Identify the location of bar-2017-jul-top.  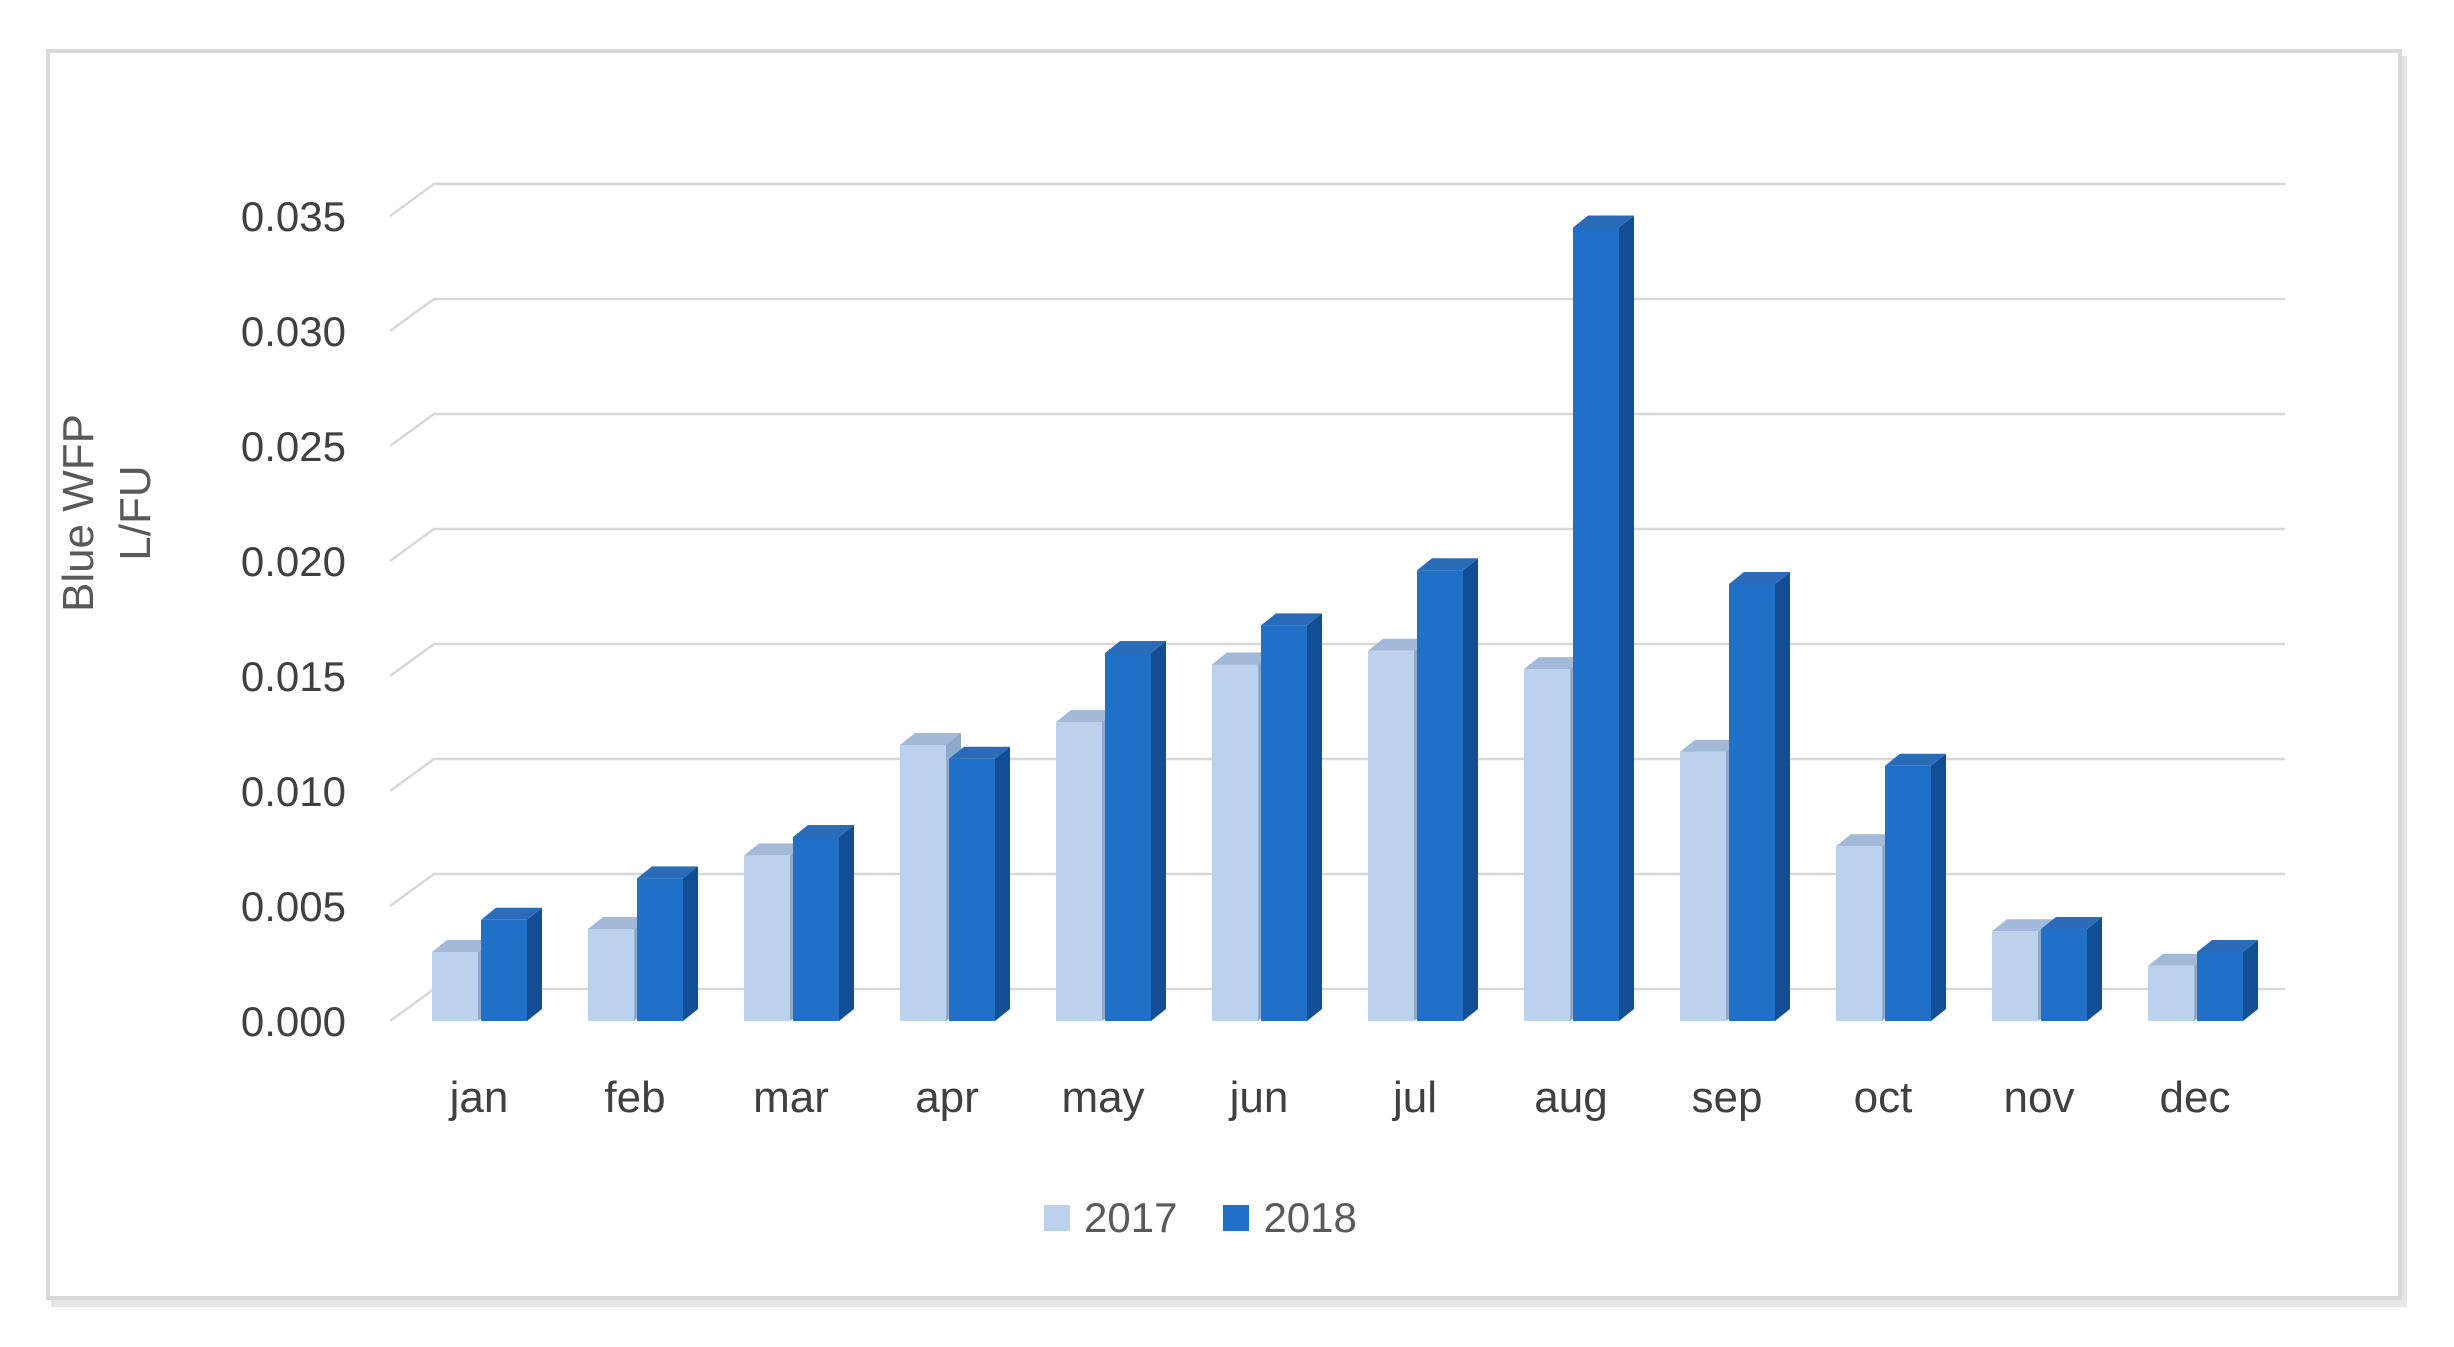
(1398, 644).